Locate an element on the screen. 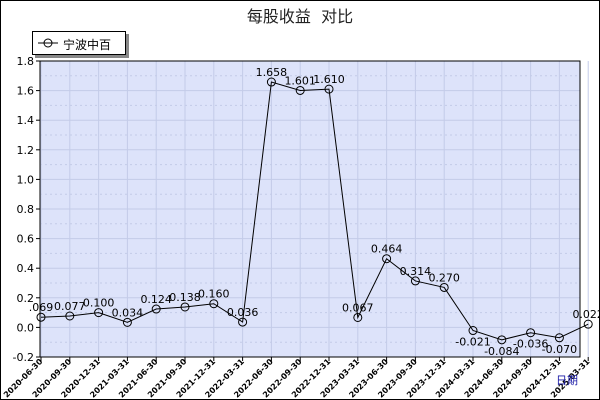 The width and height of the screenshot is (600, 400). y-tick-label: 1.2 is located at coordinates (26, 150).